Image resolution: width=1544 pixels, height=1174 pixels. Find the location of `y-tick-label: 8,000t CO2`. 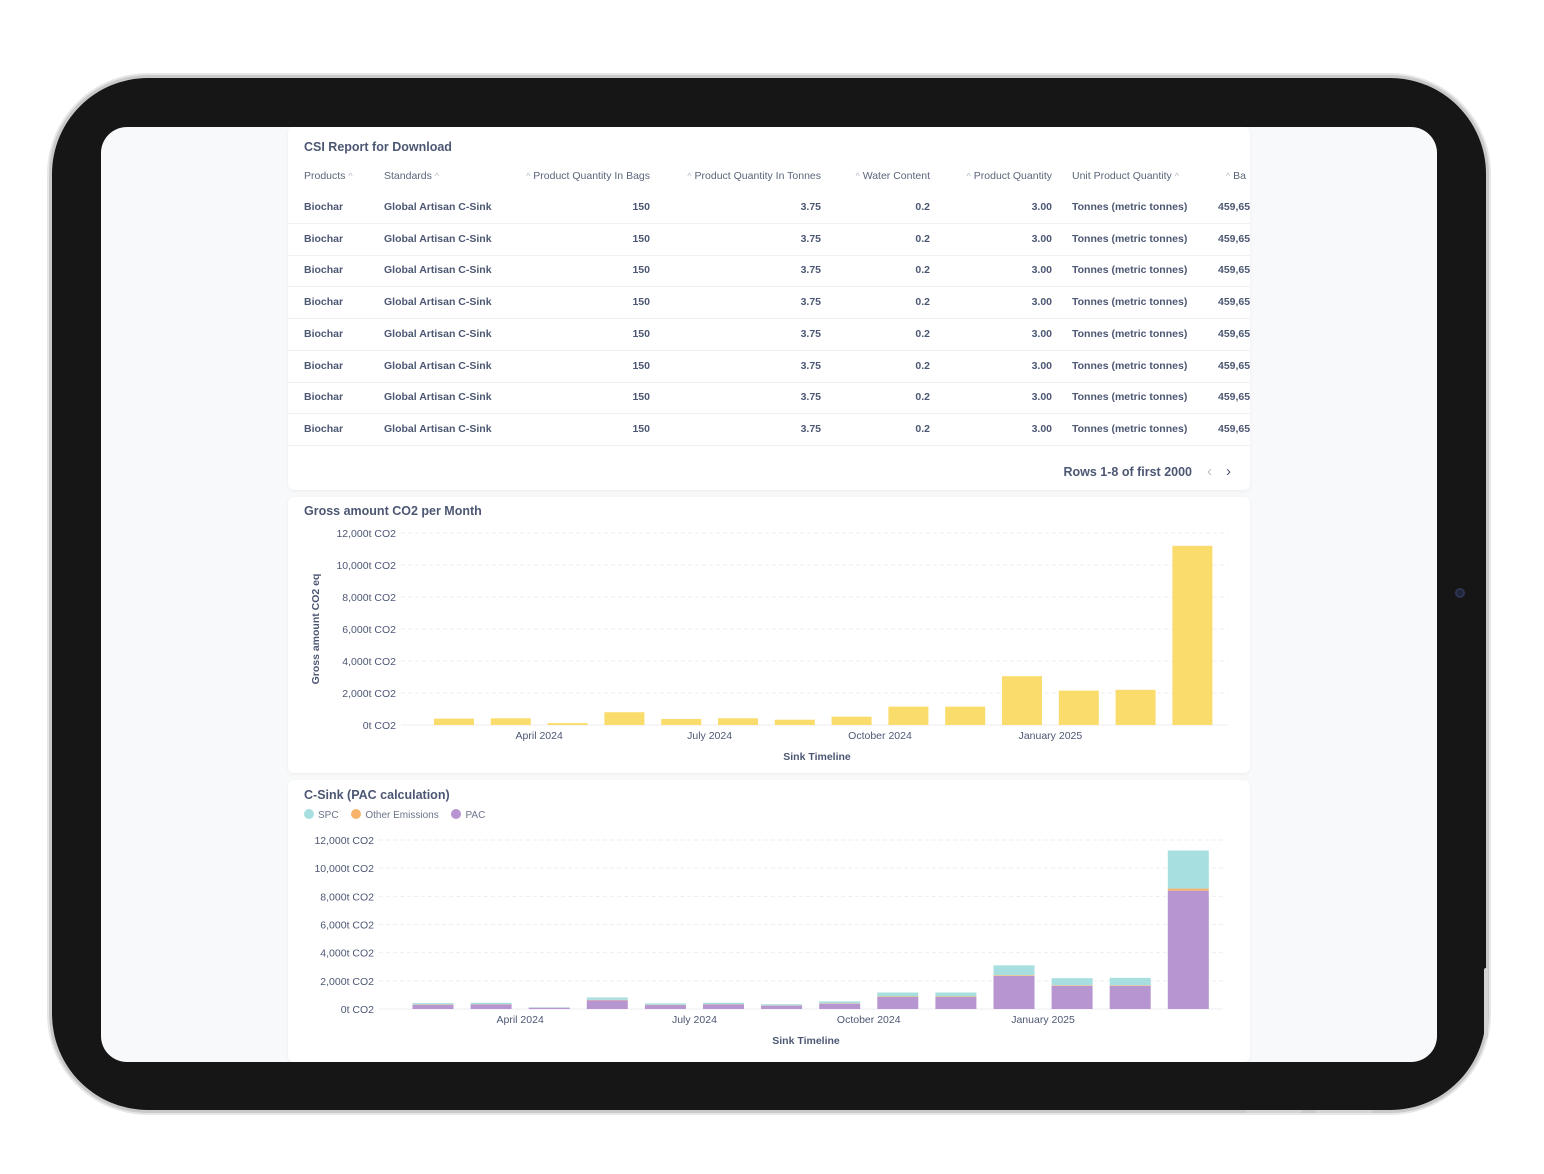

y-tick-label: 8,000t CO2 is located at coordinates (369, 598).